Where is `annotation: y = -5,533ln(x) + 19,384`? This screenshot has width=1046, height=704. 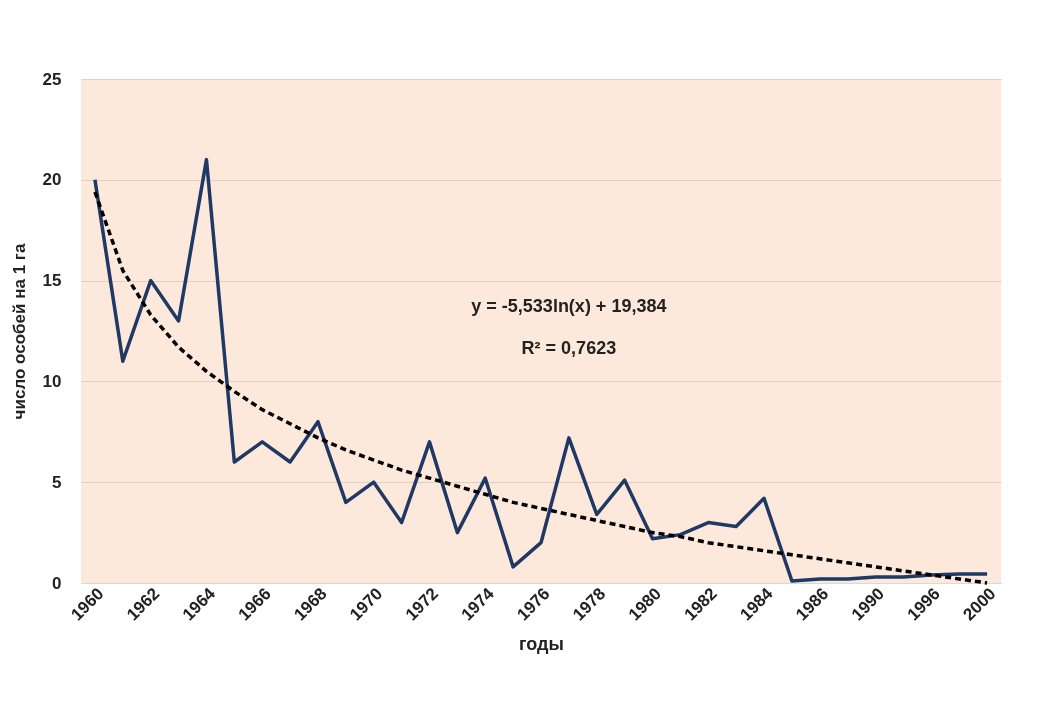 annotation: y = -5,533ln(x) + 19,384 is located at coordinates (569, 305).